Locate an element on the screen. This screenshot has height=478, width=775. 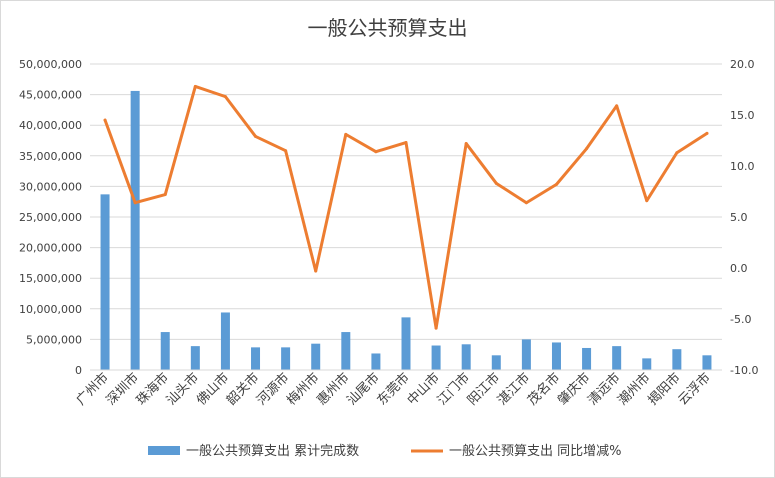
category-label: 汕尾市 is located at coordinates (363, 389).